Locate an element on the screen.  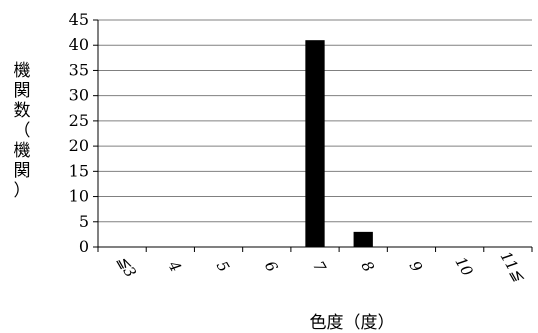
x-tick-label: 6 is located at coordinates (271, 267).